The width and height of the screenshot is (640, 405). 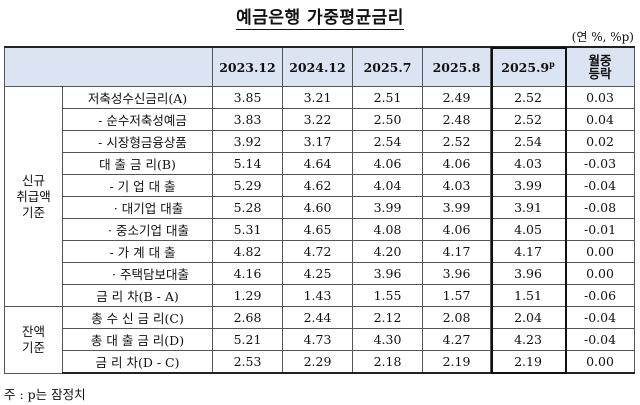 I want to click on unit-label: (연 %, %p), so click(x=602, y=37).